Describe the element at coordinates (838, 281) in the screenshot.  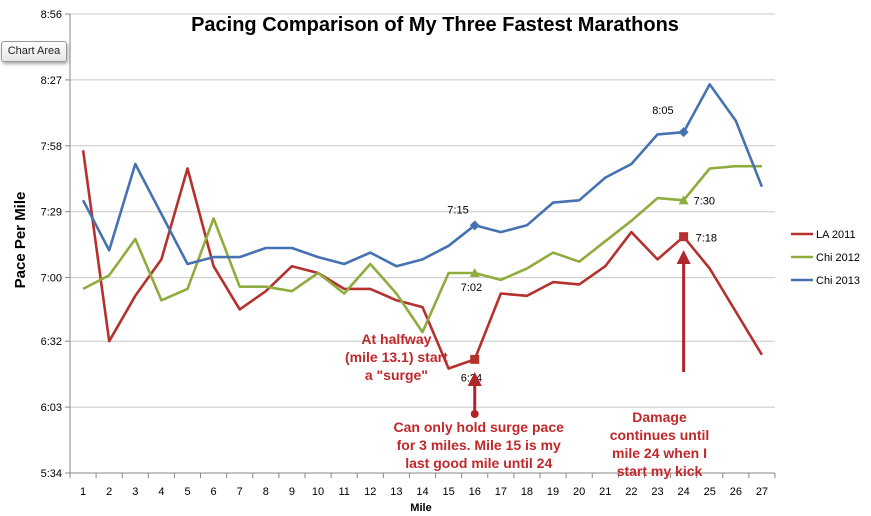
I see `legend-label: Chi 2013` at that location.